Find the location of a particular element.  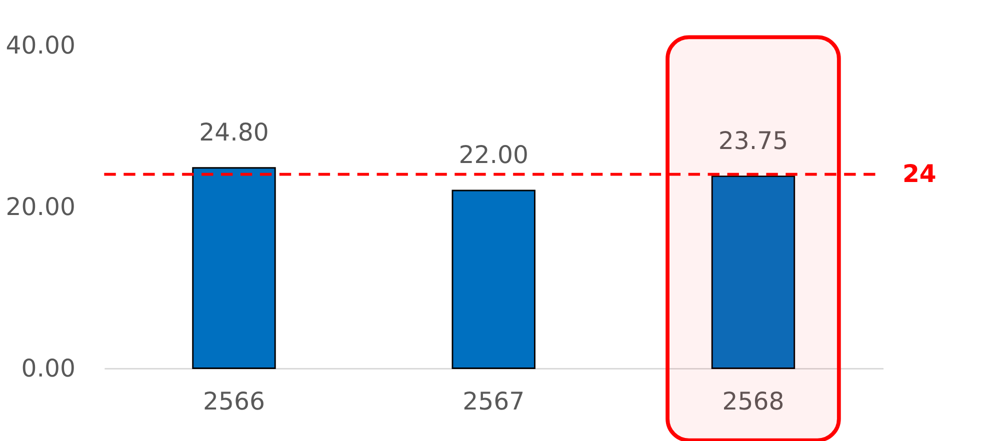

x-tick-label: 2568 is located at coordinates (753, 401).